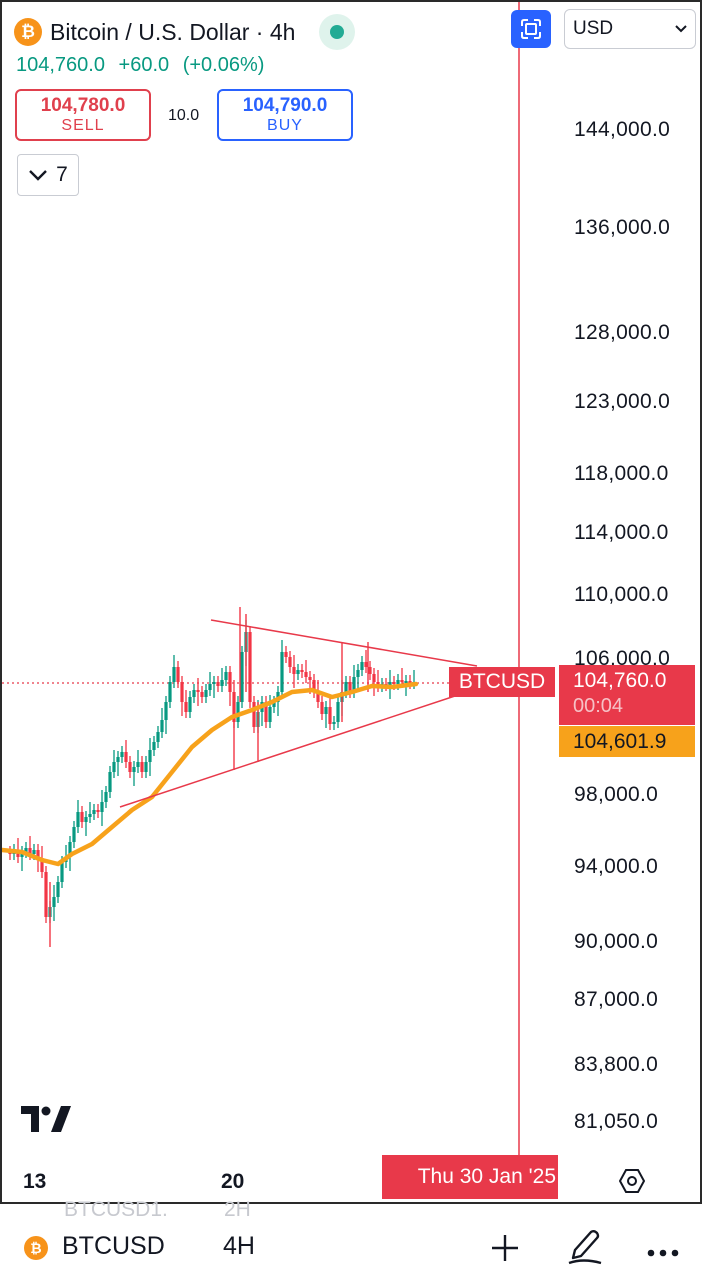 The image size is (702, 1280). What do you see at coordinates (616, 794) in the screenshot?
I see `price-axis-label: 98,000.0` at bounding box center [616, 794].